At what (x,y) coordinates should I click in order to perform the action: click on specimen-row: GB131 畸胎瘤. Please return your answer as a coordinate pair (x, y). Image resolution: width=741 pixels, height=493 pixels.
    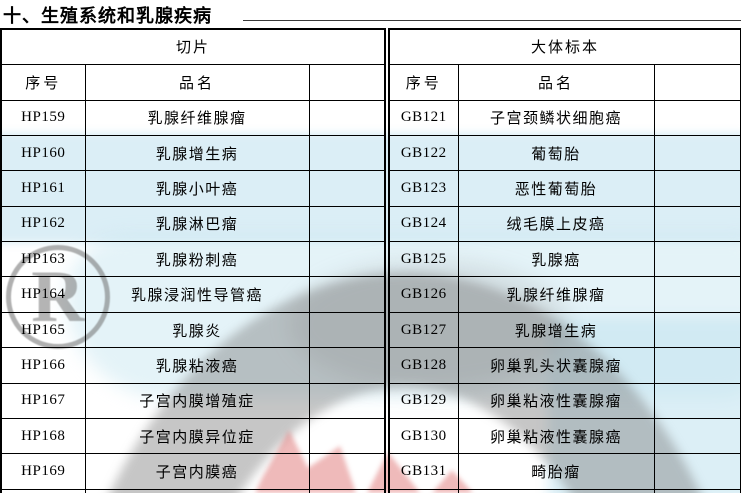
    Looking at the image, I should click on (564, 471).